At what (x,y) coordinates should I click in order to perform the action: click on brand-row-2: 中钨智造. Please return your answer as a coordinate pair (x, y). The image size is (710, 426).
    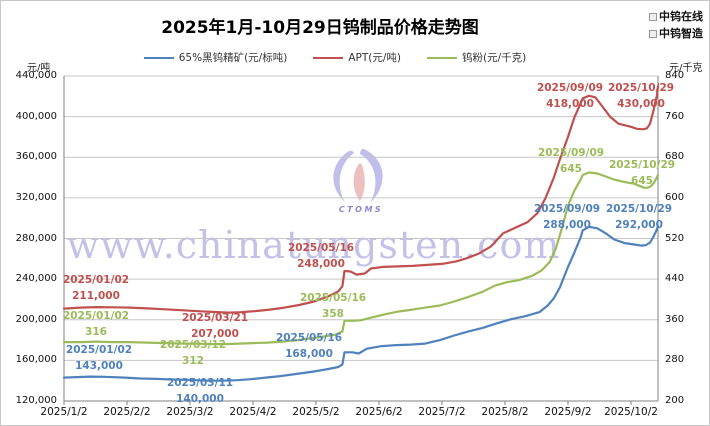
    Looking at the image, I should click on (676, 33).